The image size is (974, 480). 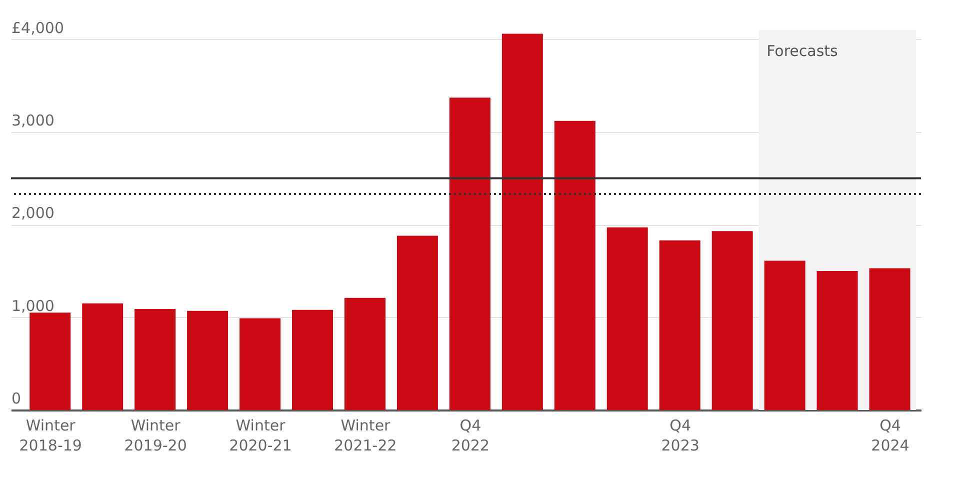 What do you see at coordinates (260, 435) in the screenshot?
I see `x-tick-label: Winter 2020-21` at bounding box center [260, 435].